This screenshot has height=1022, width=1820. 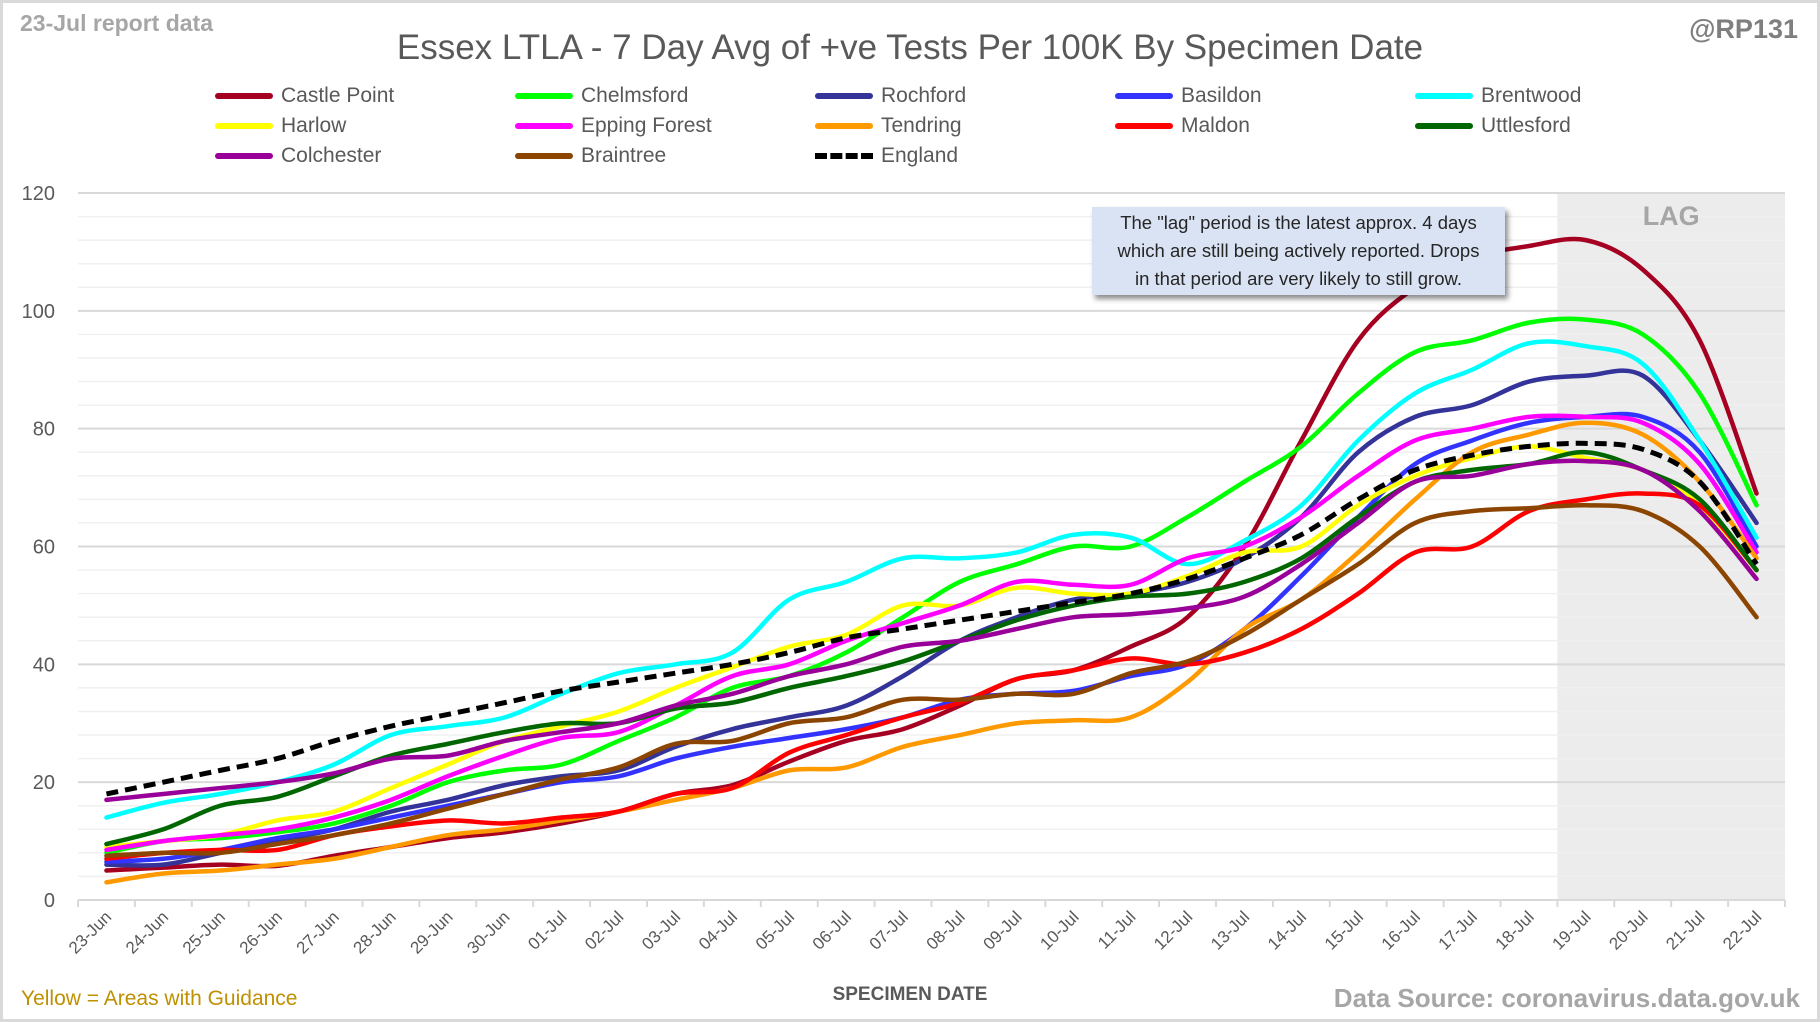 I want to click on y-tick-label: 80, so click(x=44, y=430).